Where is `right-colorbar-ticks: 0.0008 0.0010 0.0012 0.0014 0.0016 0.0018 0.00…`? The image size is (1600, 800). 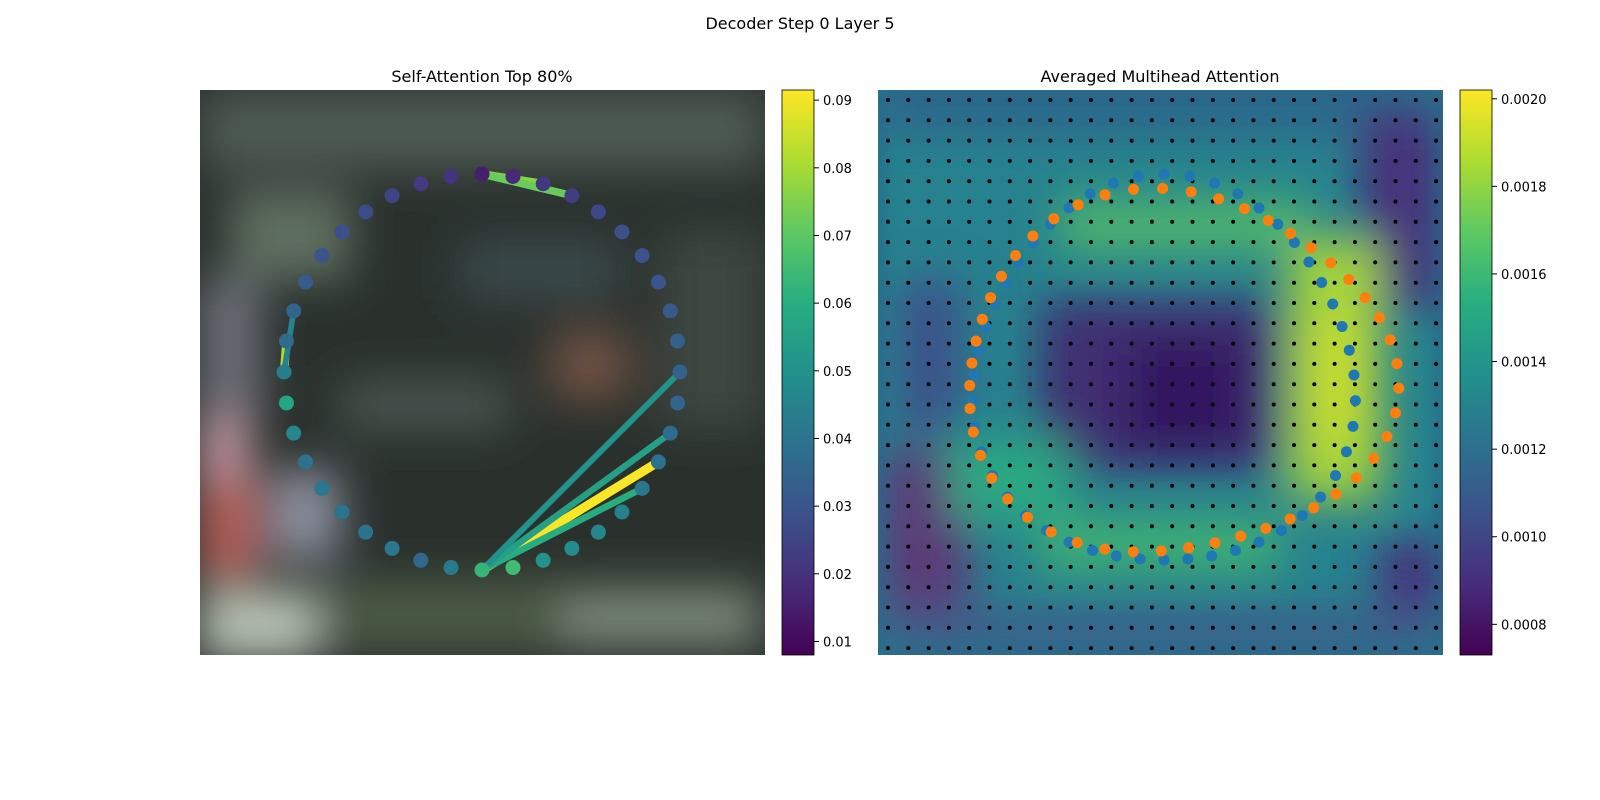 right-colorbar-ticks: 0.0008 0.0010 0.0012 0.0014 0.0016 0.0018 0.00… is located at coordinates (1519, 363).